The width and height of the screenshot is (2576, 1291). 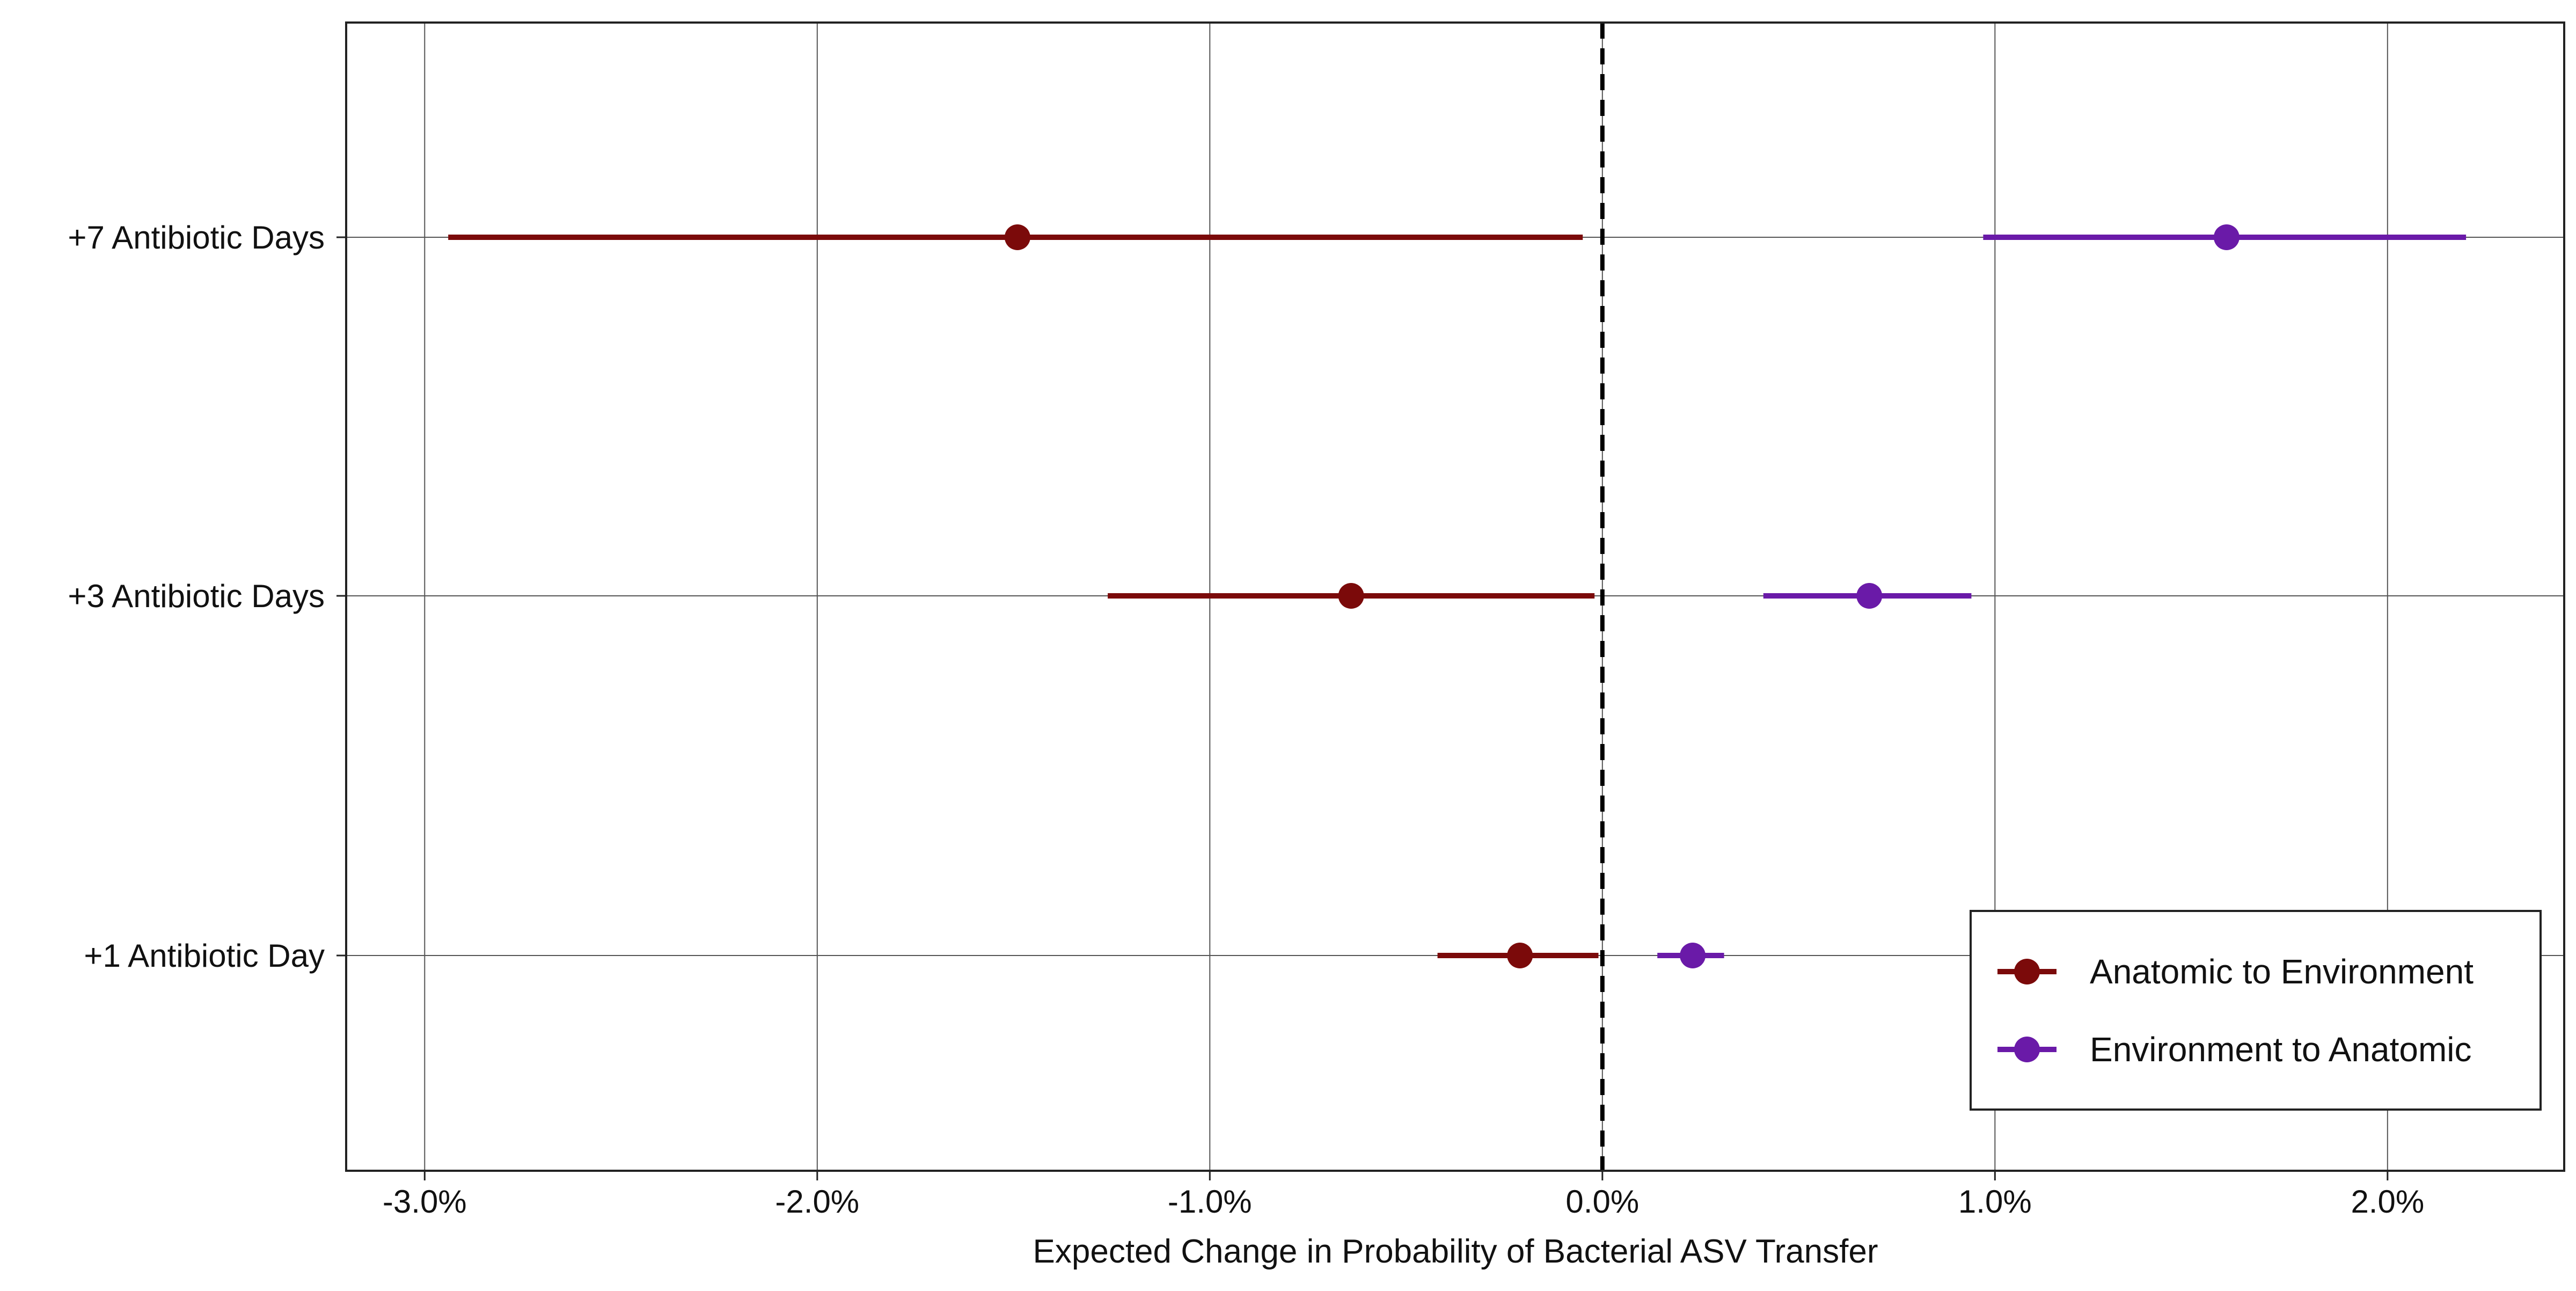 I want to click on x-tick-label: -1.0%, so click(x=1210, y=1202).